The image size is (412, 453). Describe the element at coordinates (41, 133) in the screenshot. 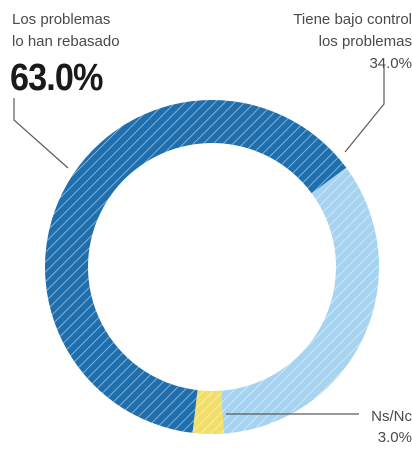

I see `leader-line-problems-overwhelmed` at that location.